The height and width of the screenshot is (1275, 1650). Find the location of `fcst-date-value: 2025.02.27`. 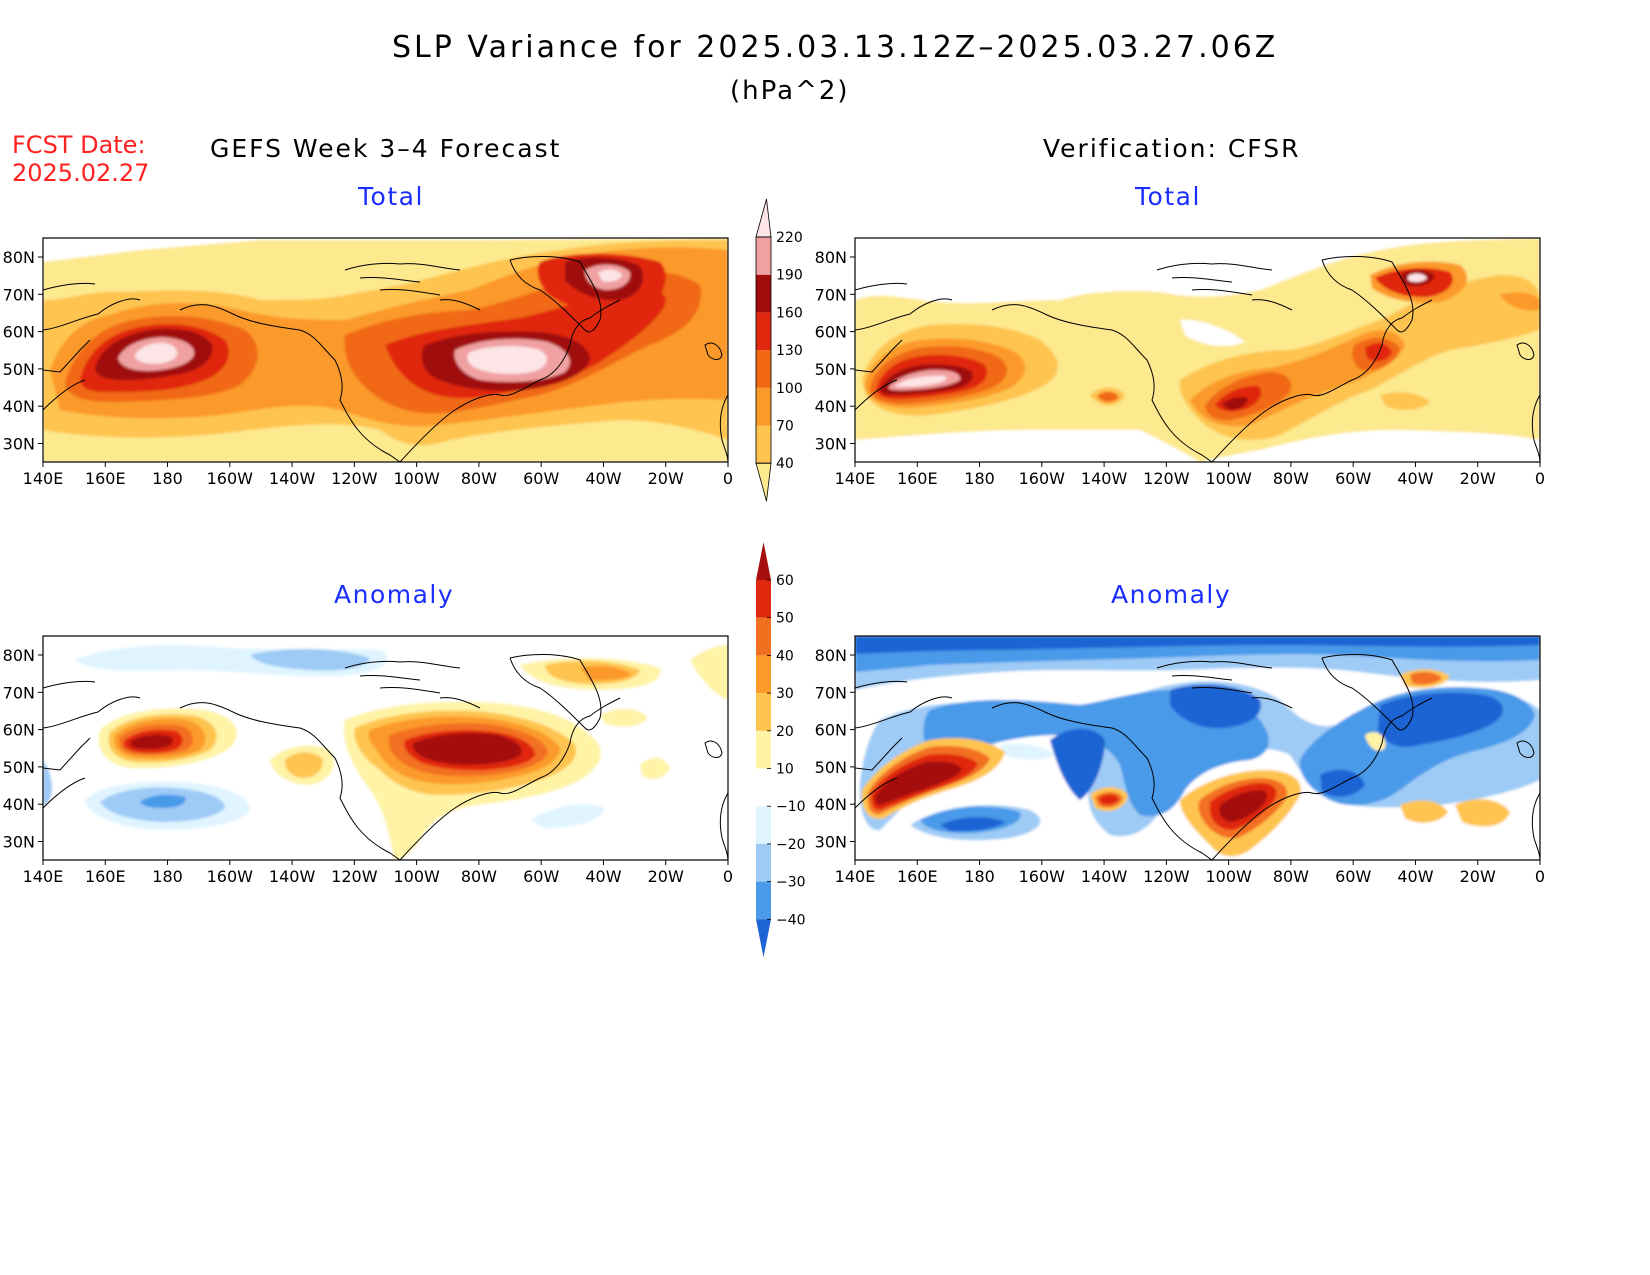

fcst-date-value: 2025.02.27 is located at coordinates (81, 173).